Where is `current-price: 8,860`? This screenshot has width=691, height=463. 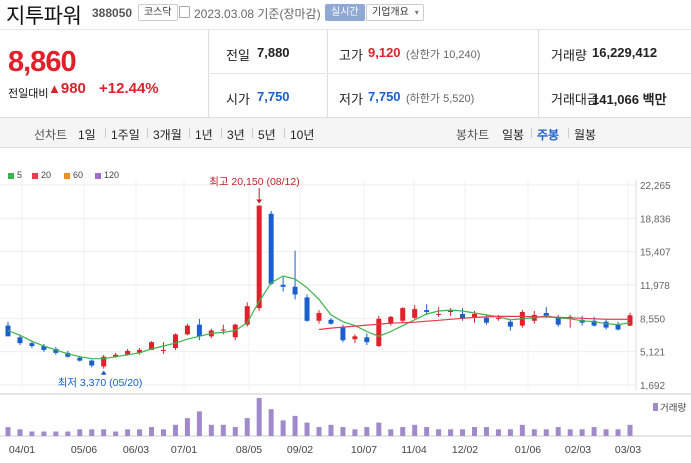
current-price: 8,860 is located at coordinates (42, 62).